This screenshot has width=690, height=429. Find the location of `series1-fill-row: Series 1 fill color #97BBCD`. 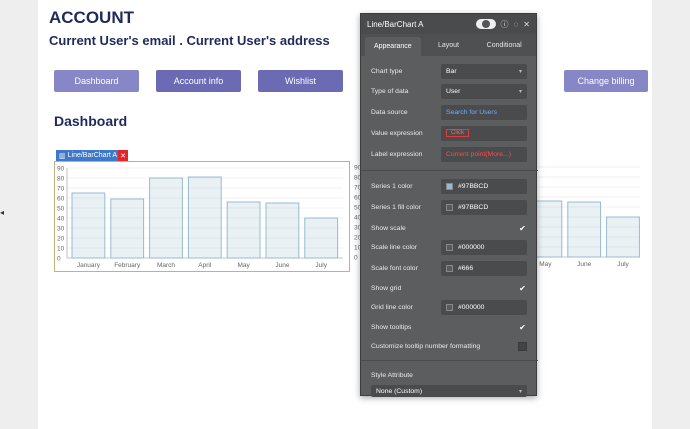

series1-fill-row: Series 1 fill color #97BBCD is located at coordinates (450, 207).